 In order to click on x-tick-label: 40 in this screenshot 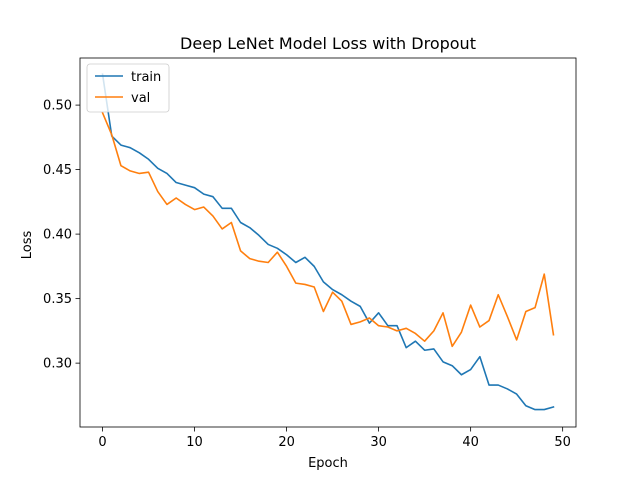, I will do `click(470, 442)`.